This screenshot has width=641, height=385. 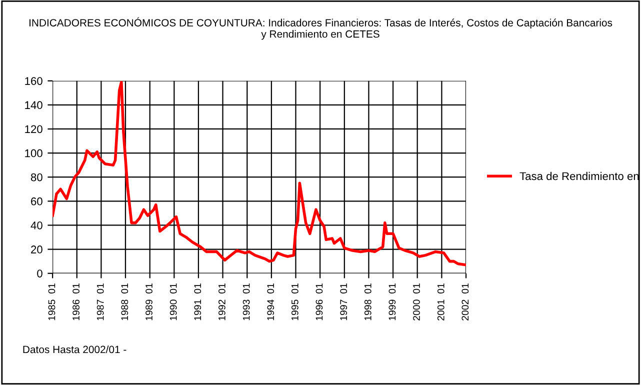 I want to click on y-tick-label: 40, so click(x=36, y=225).